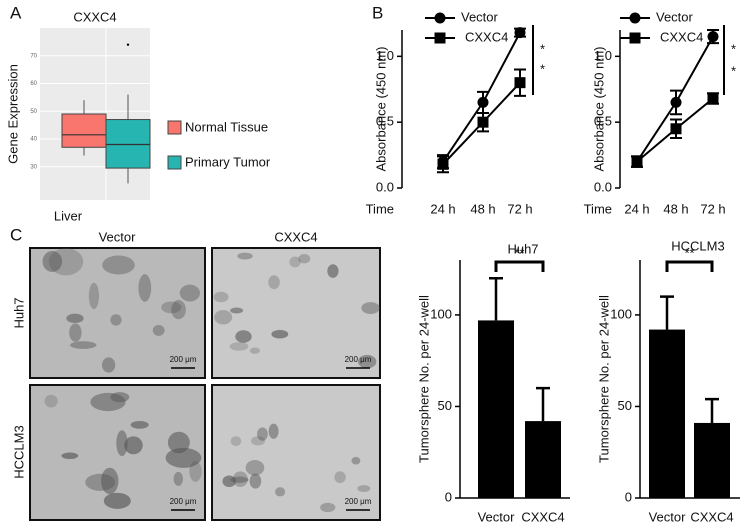 The height and width of the screenshot is (531, 753). What do you see at coordinates (519, 208) in the screenshot?
I see `x-tick-label: 72 h` at bounding box center [519, 208].